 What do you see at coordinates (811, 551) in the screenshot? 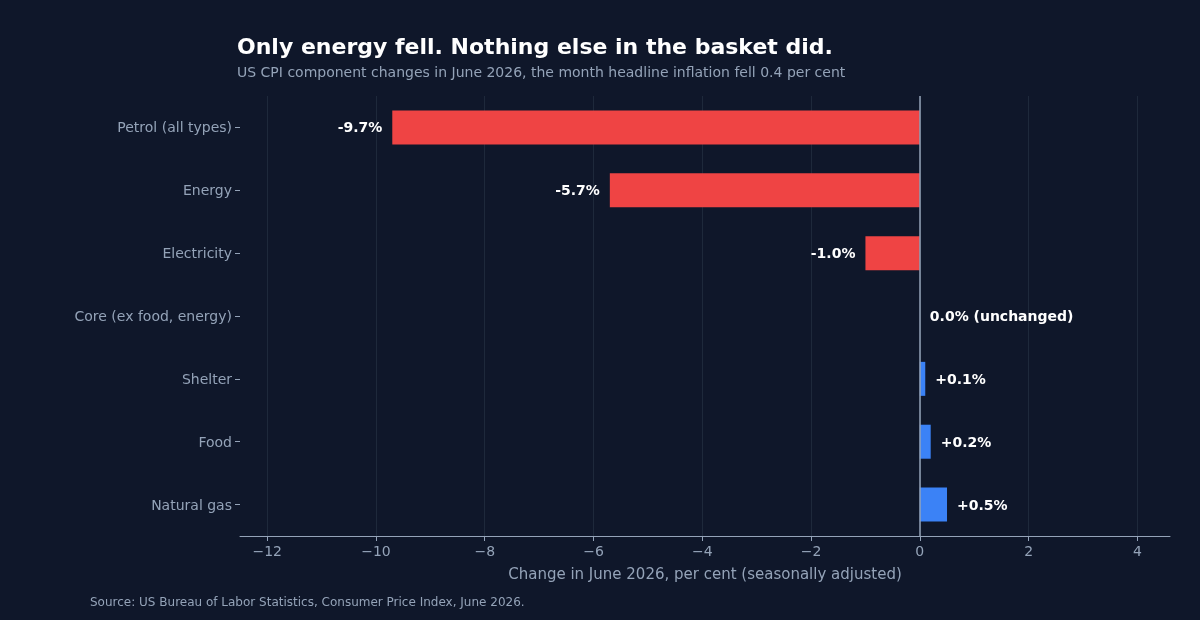
I see `x-tick-label: −2` at bounding box center [811, 551].